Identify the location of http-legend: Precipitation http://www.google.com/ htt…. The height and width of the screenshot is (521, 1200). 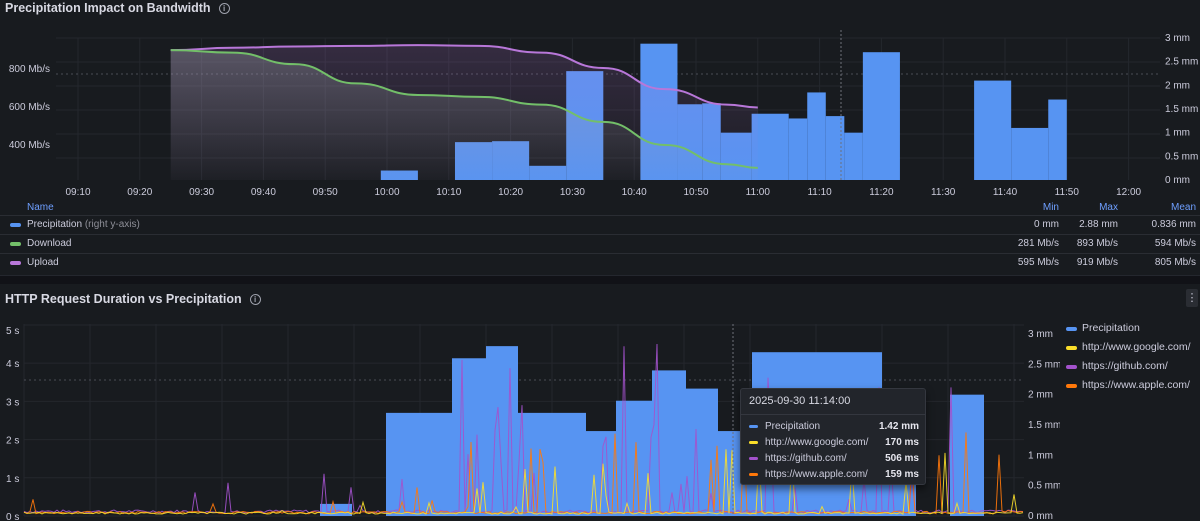
(1127, 360).